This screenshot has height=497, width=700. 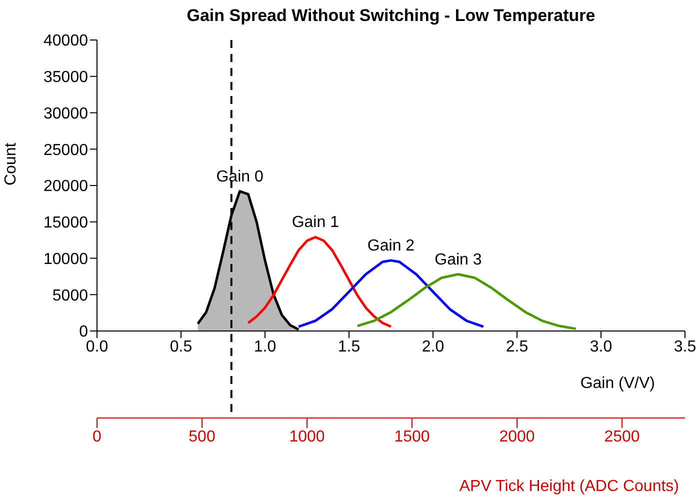 What do you see at coordinates (66, 150) in the screenshot?
I see `y-tick-label: 25000` at bounding box center [66, 150].